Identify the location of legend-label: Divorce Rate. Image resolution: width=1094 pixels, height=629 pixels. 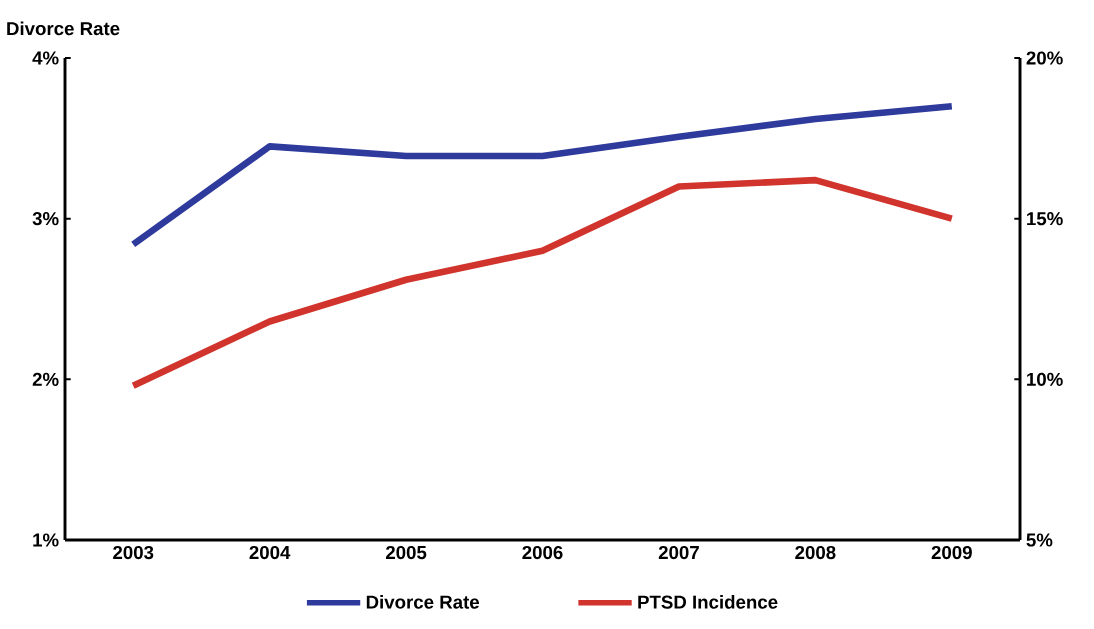
(423, 602).